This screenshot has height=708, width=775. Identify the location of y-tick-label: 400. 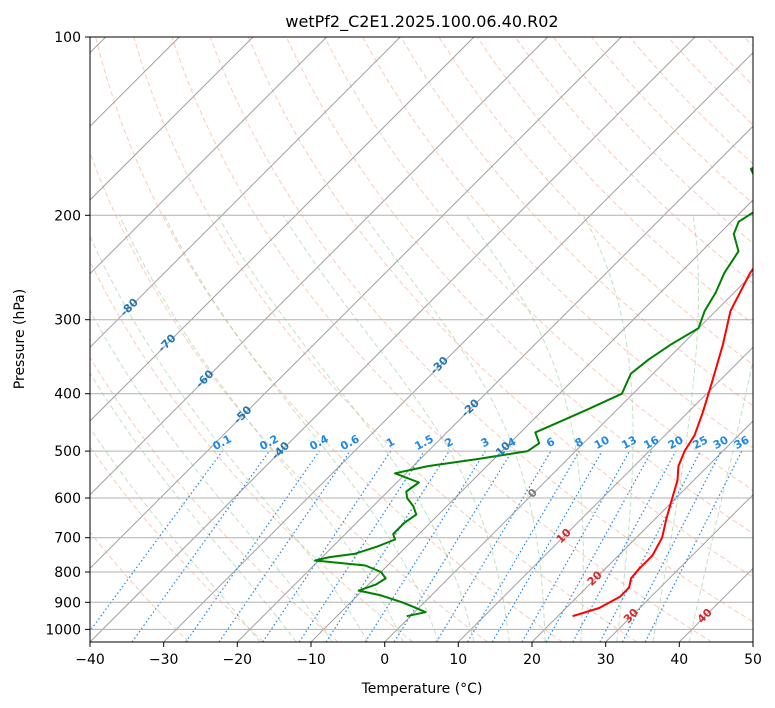
(67, 395).